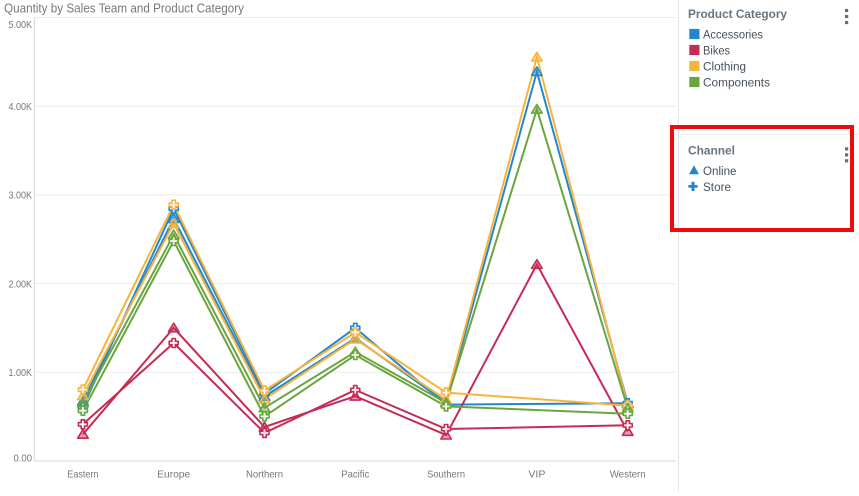 The width and height of the screenshot is (859, 496). I want to click on svg-text: 4.00K, so click(21, 107).